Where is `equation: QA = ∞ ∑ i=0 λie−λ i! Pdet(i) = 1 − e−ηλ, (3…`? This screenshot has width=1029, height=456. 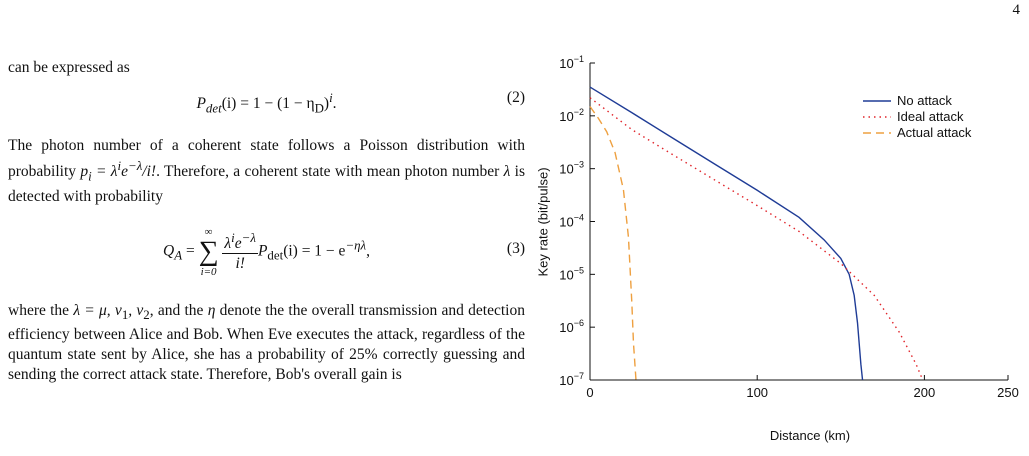 equation: QA = ∞ ∑ i=0 λie−λ i! Pdet(i) = 1 − e−ηλ, (3… is located at coordinates (266, 252).